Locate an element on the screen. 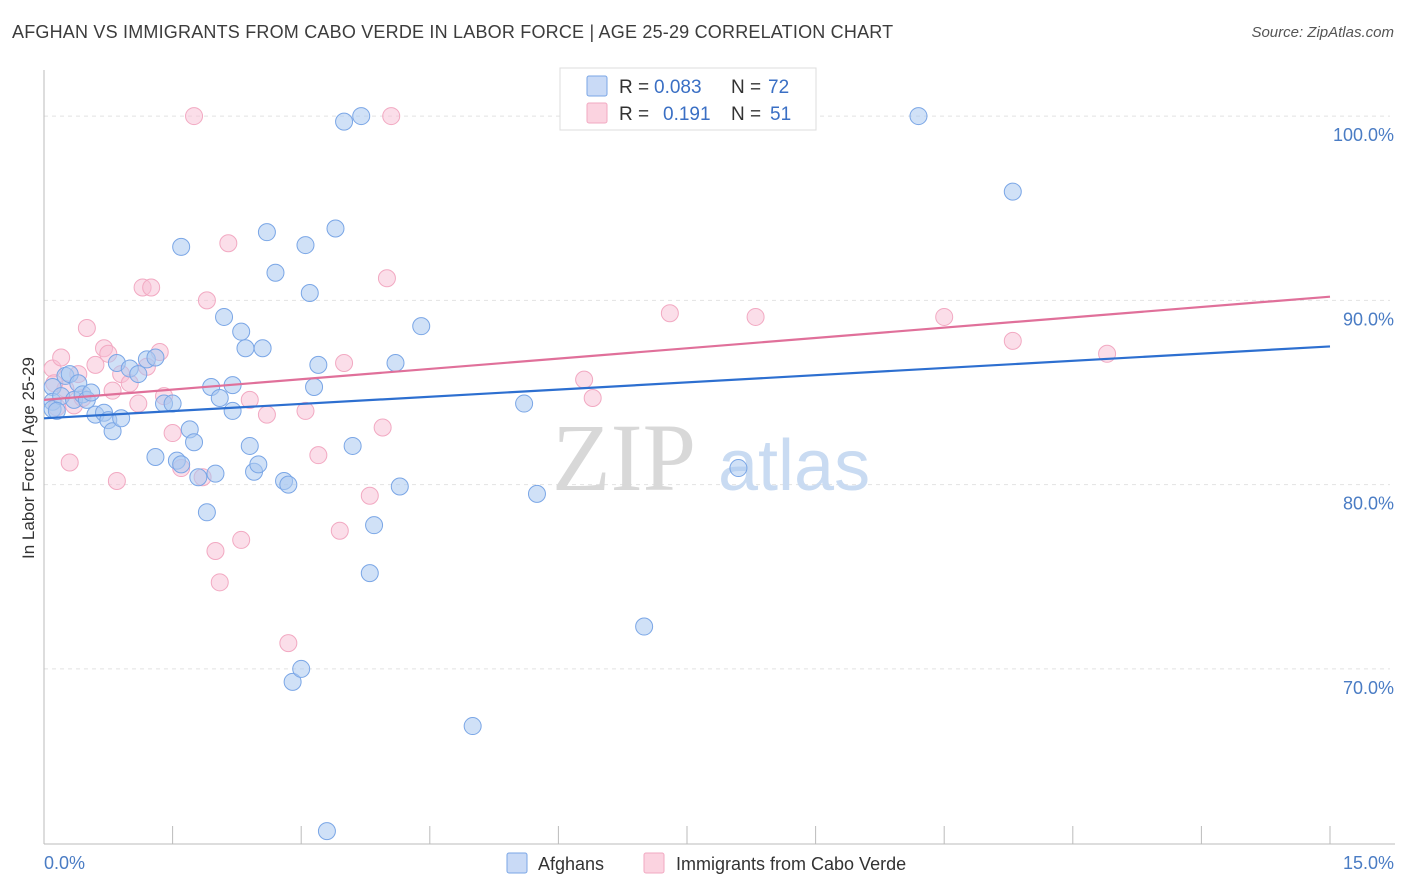  legend-r-value-2: 0.191 is located at coordinates (687, 114).